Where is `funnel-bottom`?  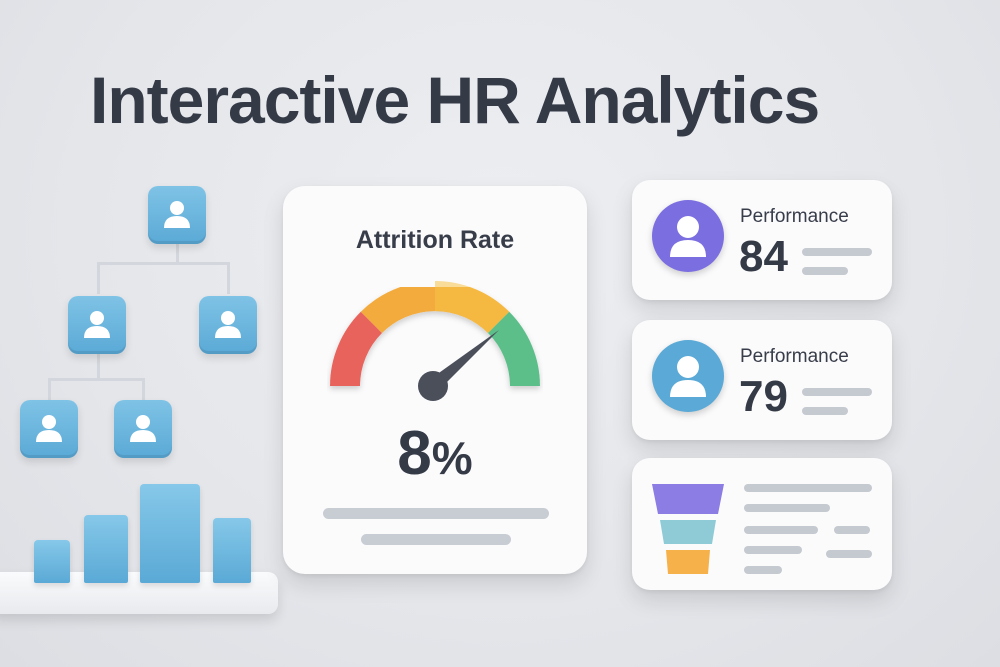 funnel-bottom is located at coordinates (688, 562).